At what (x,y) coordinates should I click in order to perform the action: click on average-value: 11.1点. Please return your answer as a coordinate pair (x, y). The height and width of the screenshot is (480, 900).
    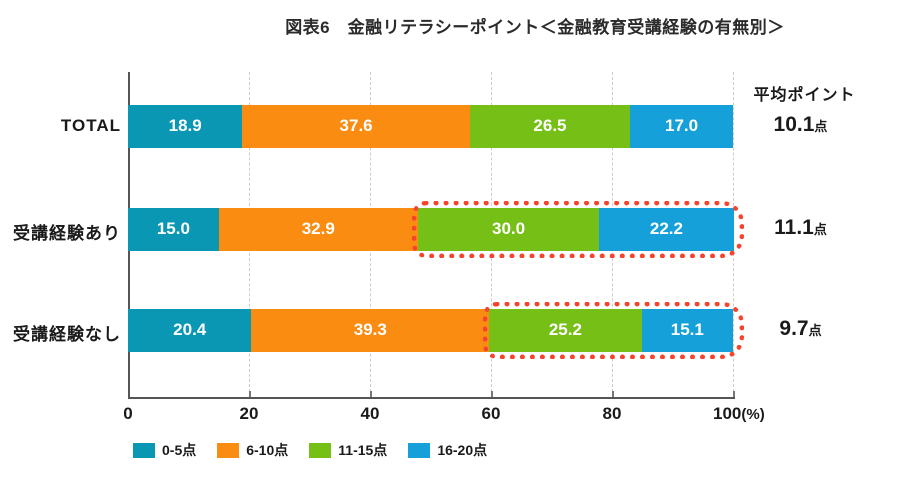
    Looking at the image, I should click on (800, 228).